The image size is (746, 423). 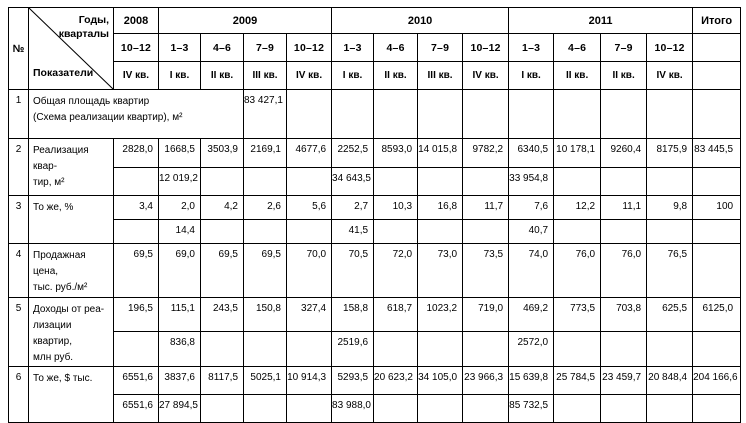 What do you see at coordinates (179, 381) in the screenshot?
I see `value-cell: 3837,6` at bounding box center [179, 381].